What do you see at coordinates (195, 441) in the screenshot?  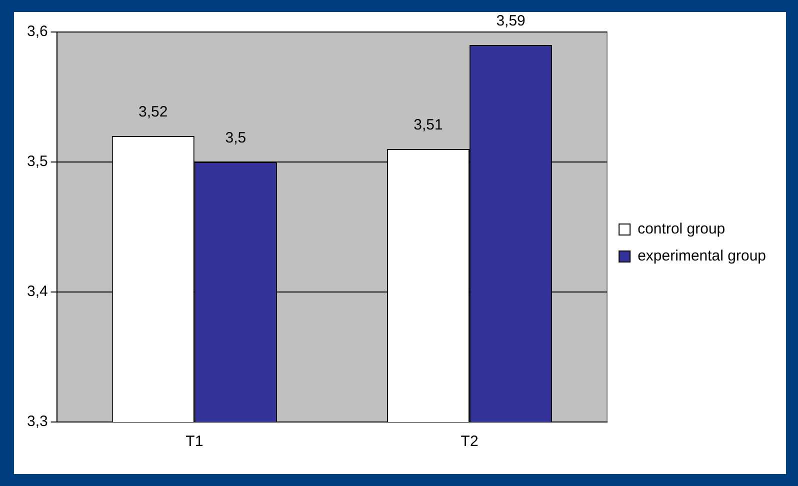 I see `x-tick-label: T1` at bounding box center [195, 441].